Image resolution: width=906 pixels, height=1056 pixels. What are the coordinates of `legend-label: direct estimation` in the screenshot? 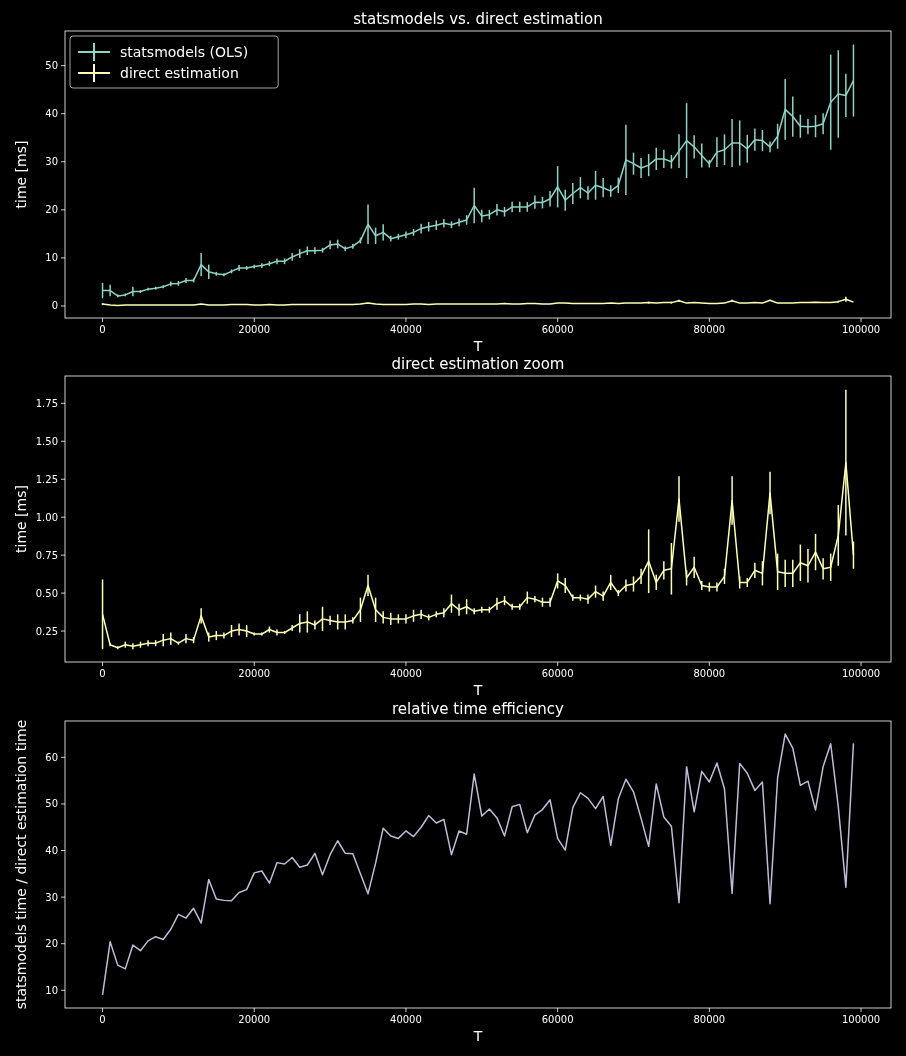 It's located at (179, 73).